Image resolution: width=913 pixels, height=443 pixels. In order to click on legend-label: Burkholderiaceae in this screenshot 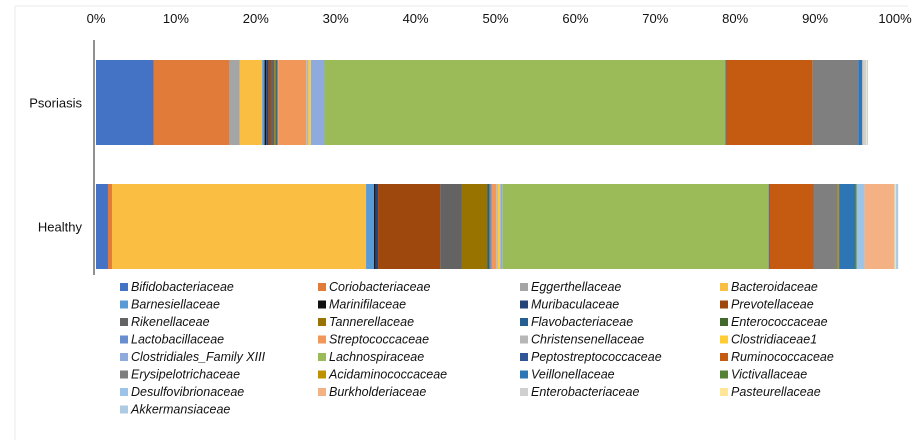, I will do `click(377, 392)`.